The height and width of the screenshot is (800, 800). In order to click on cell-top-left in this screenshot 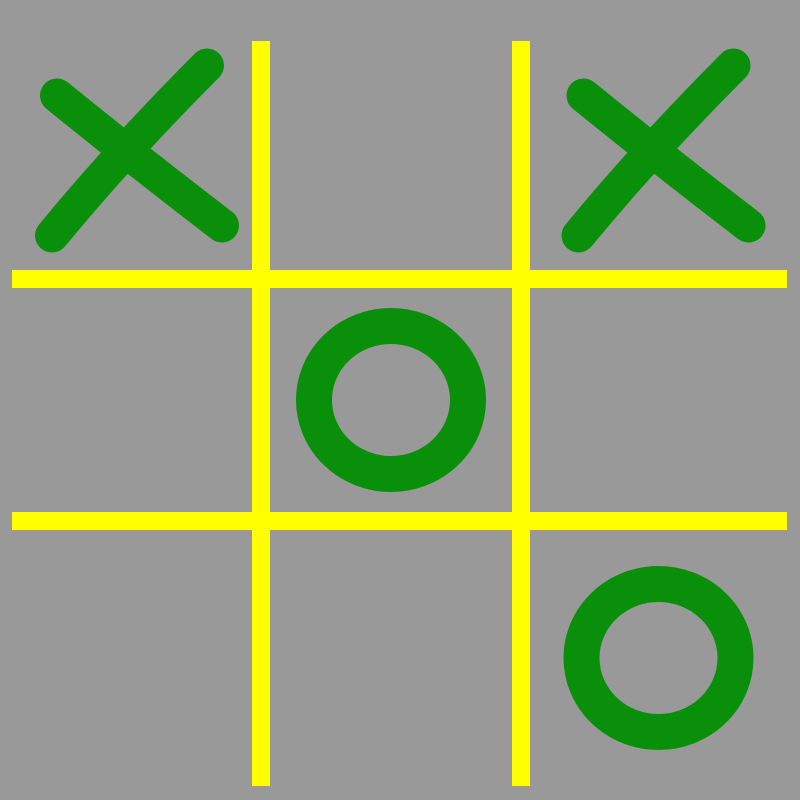, I will do `click(132, 155)`.